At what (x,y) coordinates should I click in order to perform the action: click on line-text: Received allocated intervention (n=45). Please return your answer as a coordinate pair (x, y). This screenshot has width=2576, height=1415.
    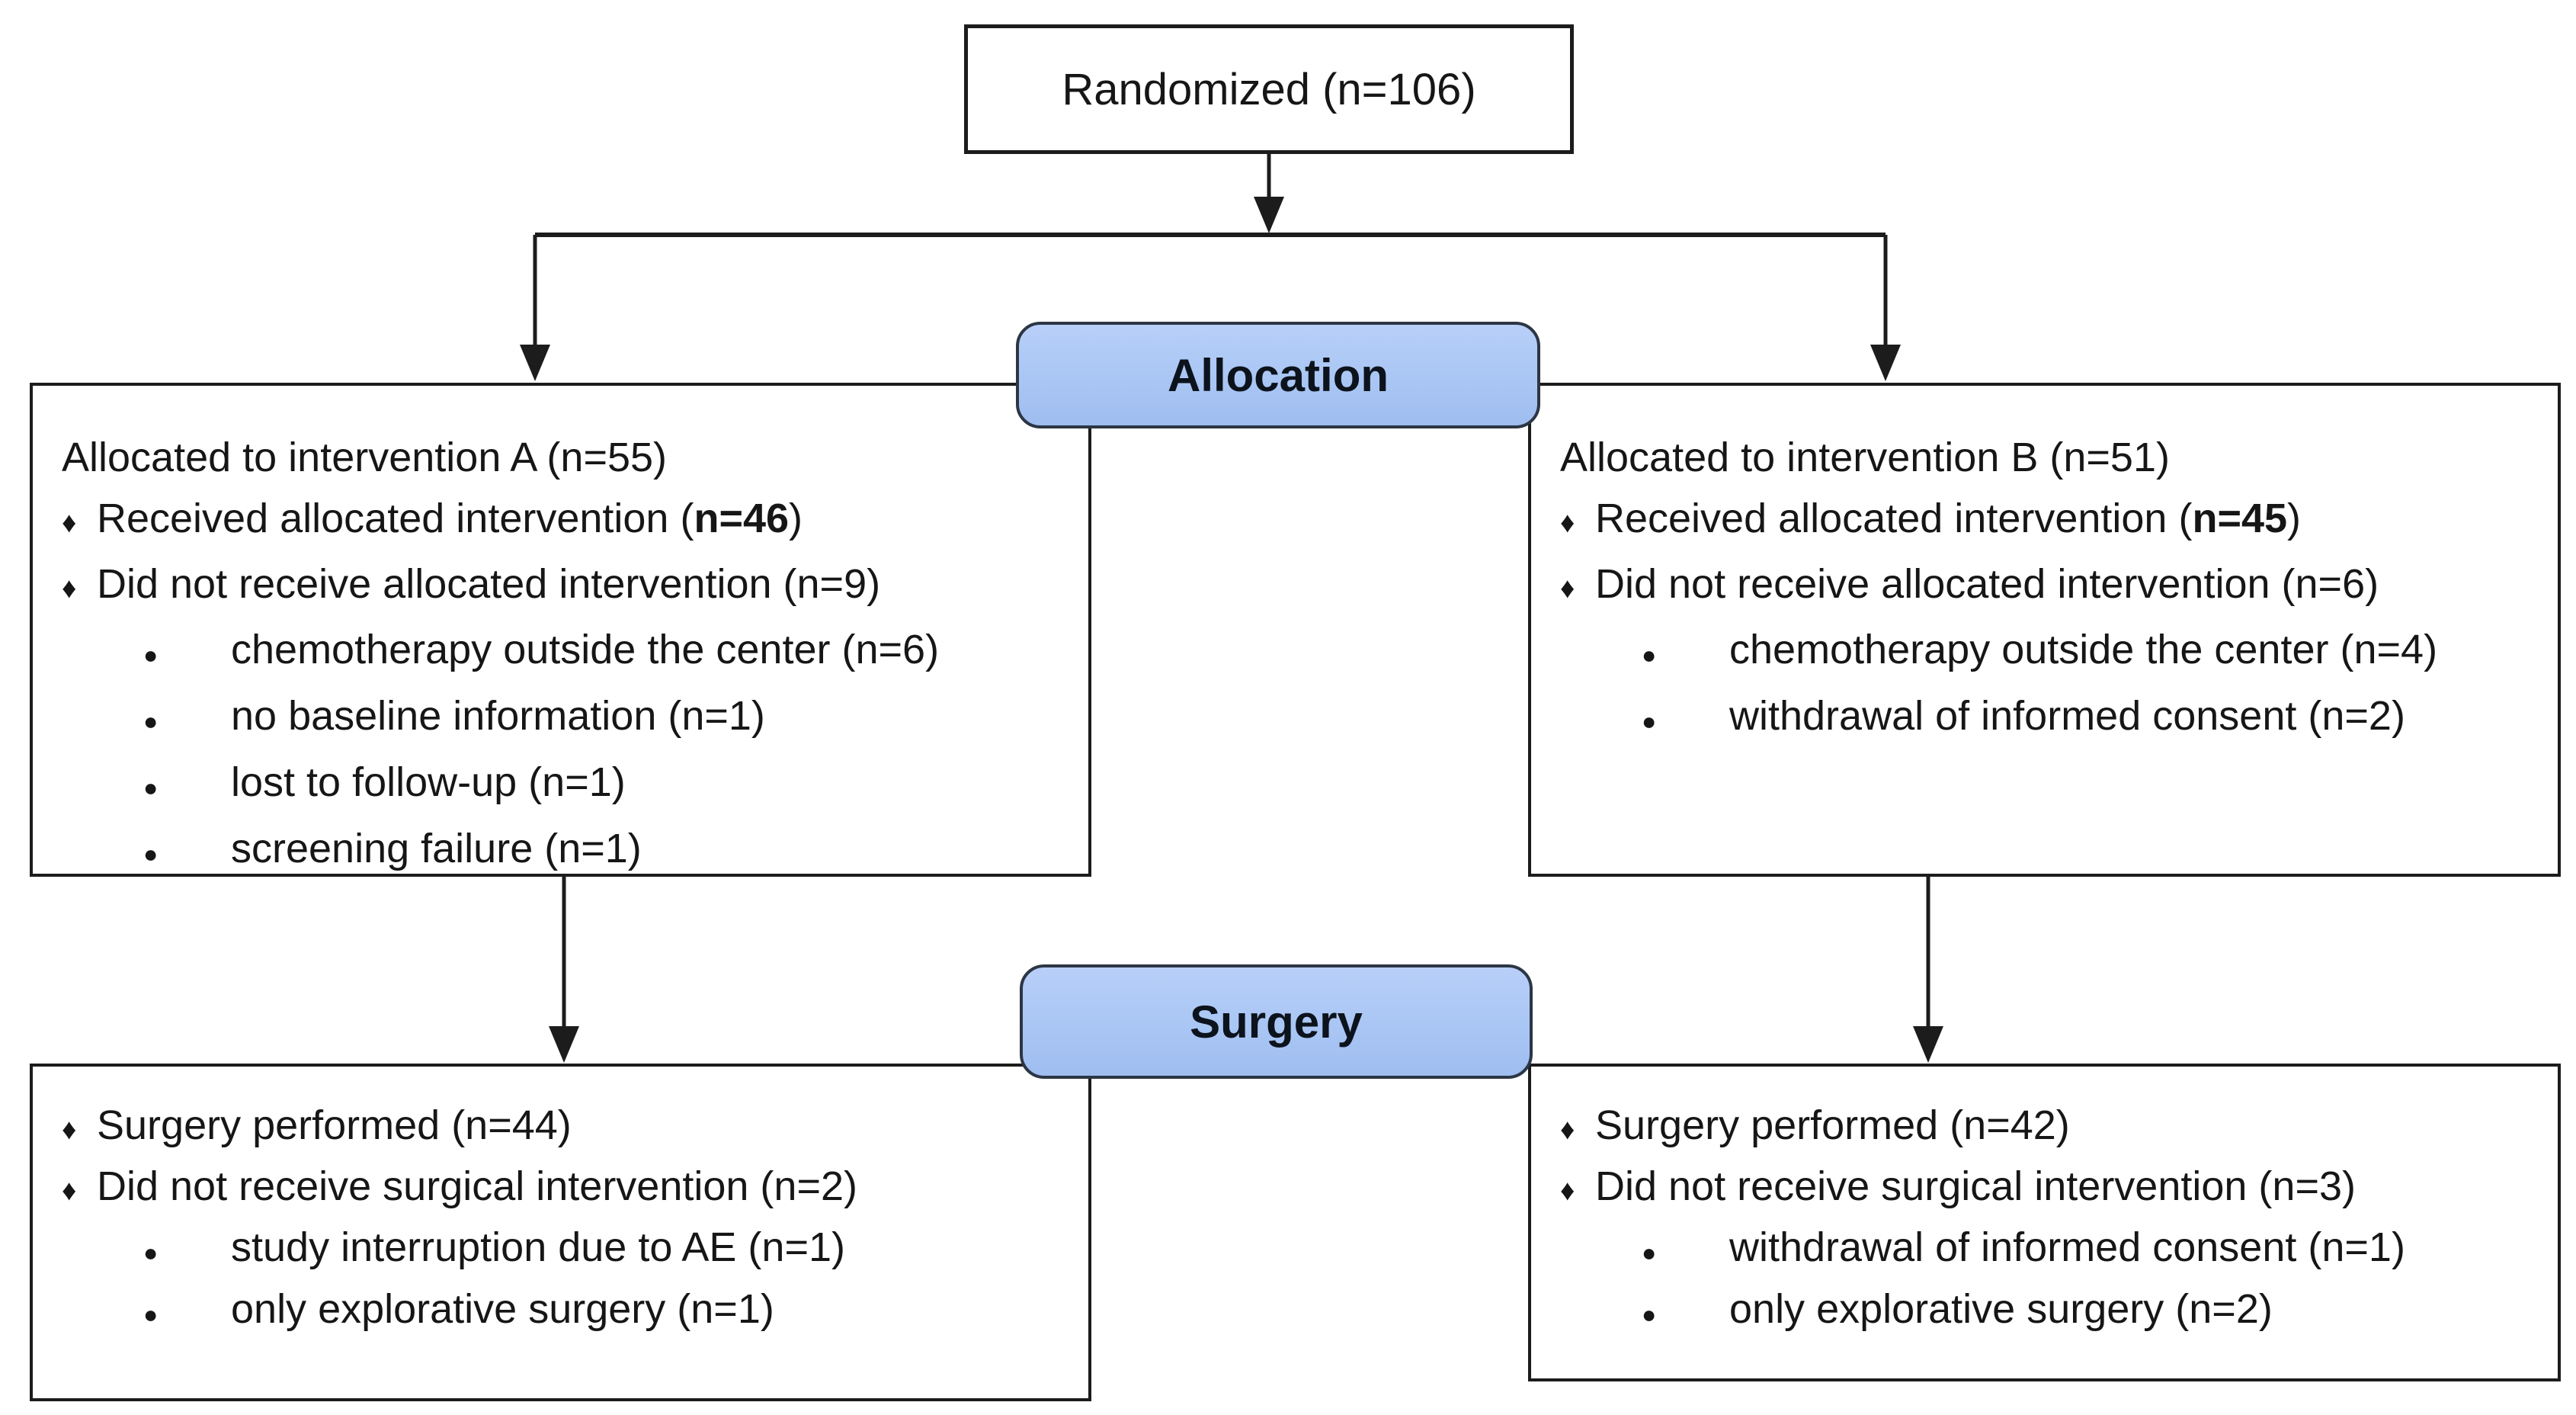
    Looking at the image, I should click on (1948, 518).